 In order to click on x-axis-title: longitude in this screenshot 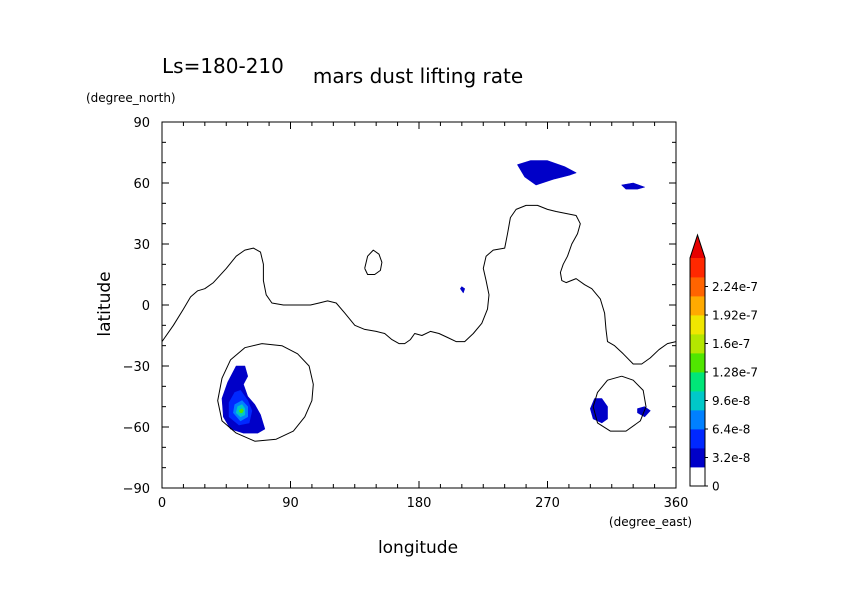, I will do `click(418, 548)`.